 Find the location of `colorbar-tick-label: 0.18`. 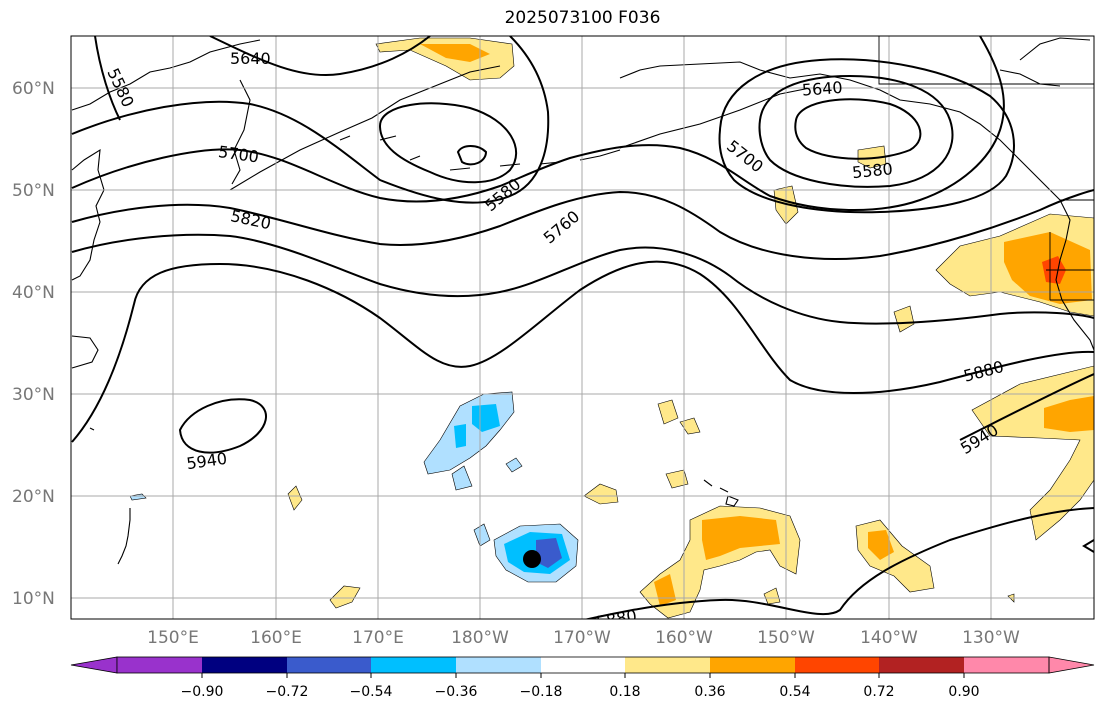

colorbar-tick-label: 0.18 is located at coordinates (624, 692).